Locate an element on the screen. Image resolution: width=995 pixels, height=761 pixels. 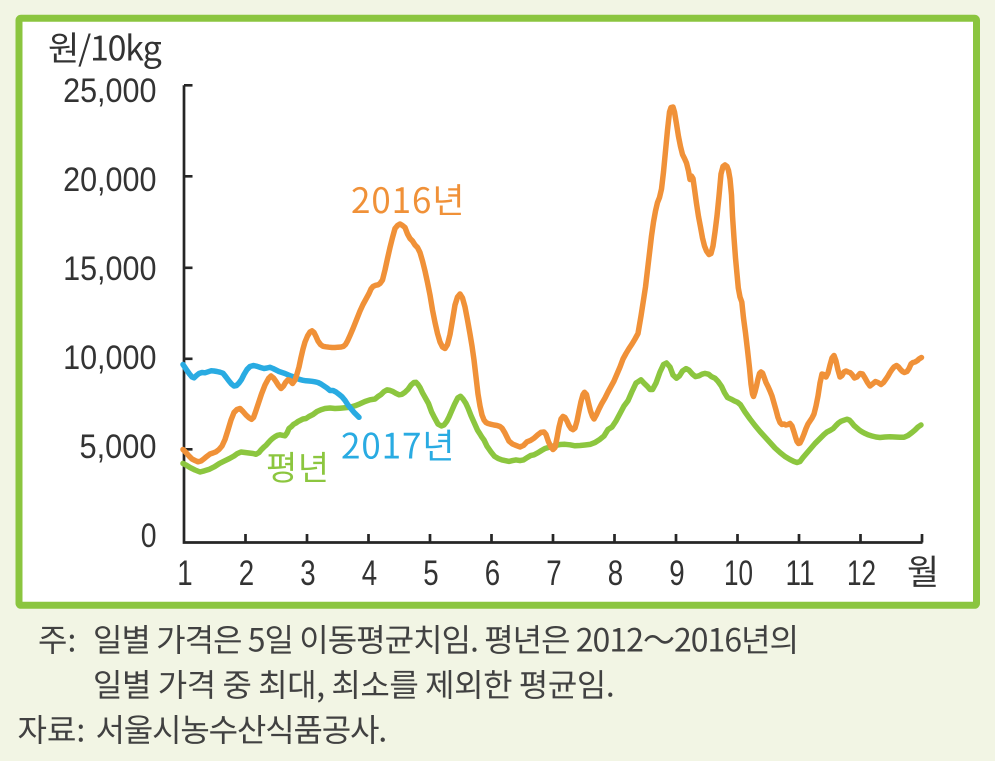
svg-text: 11 is located at coordinates (800, 573).